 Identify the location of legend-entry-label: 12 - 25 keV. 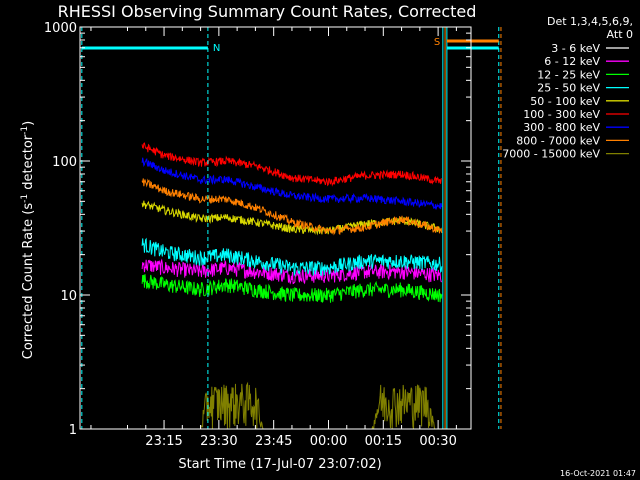
(568, 74).